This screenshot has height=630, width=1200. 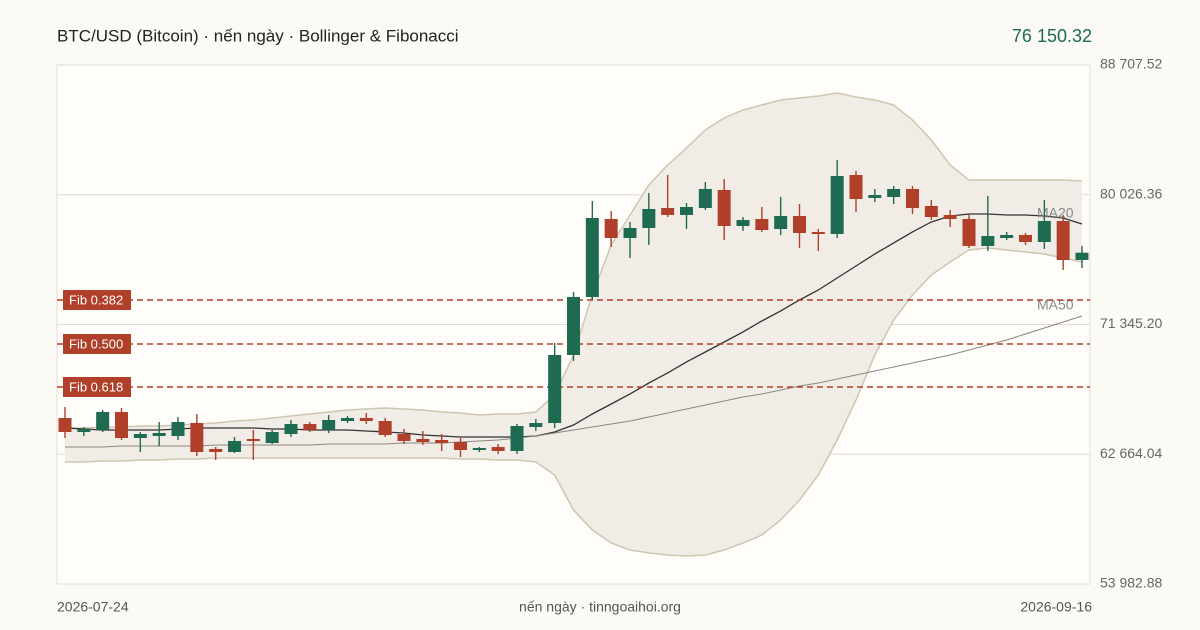 I want to click on ma-label: MA20, so click(x=1055, y=213).